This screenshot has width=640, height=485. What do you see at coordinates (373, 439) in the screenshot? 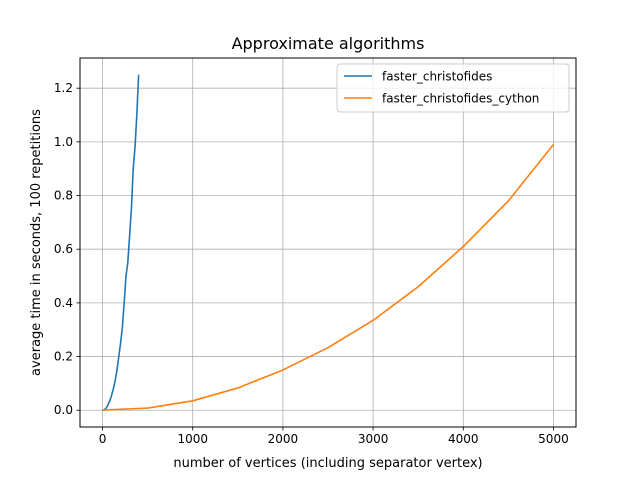
I see `x-tick-label: 3000` at bounding box center [373, 439].